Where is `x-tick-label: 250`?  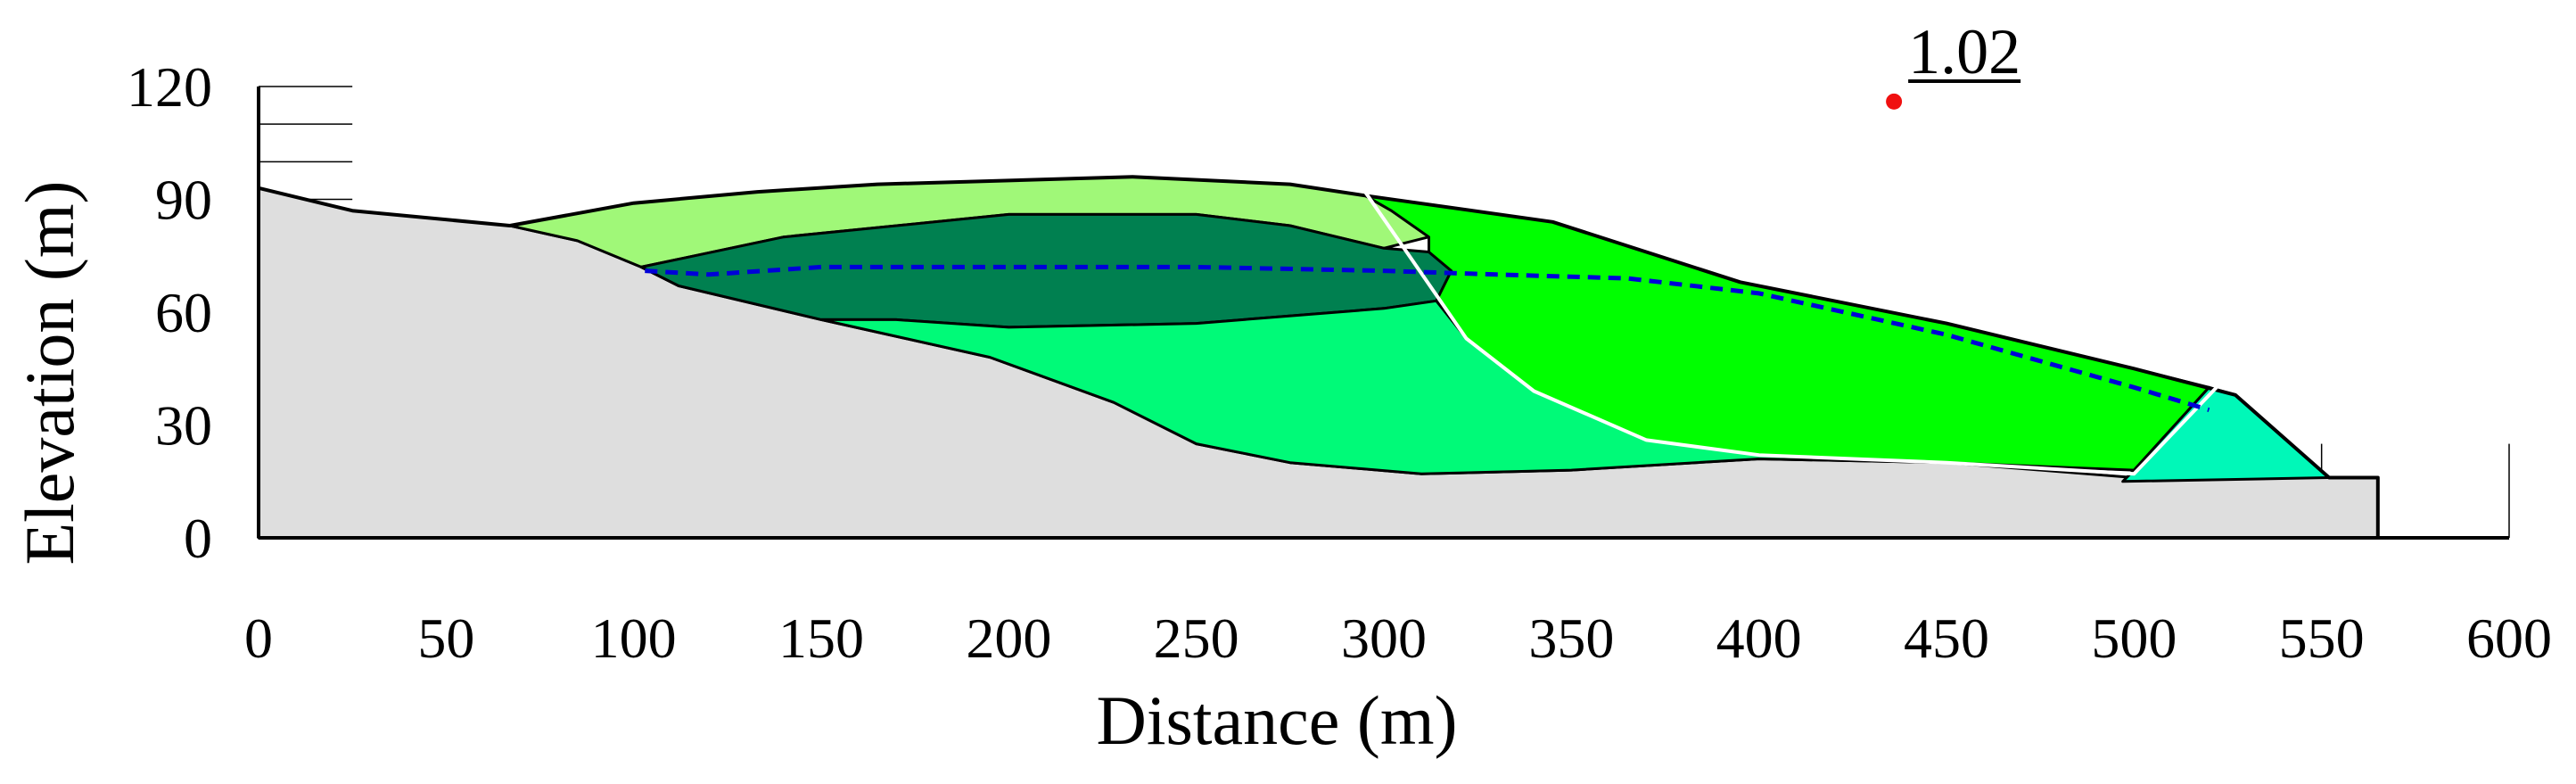 x-tick-label: 250 is located at coordinates (1196, 638).